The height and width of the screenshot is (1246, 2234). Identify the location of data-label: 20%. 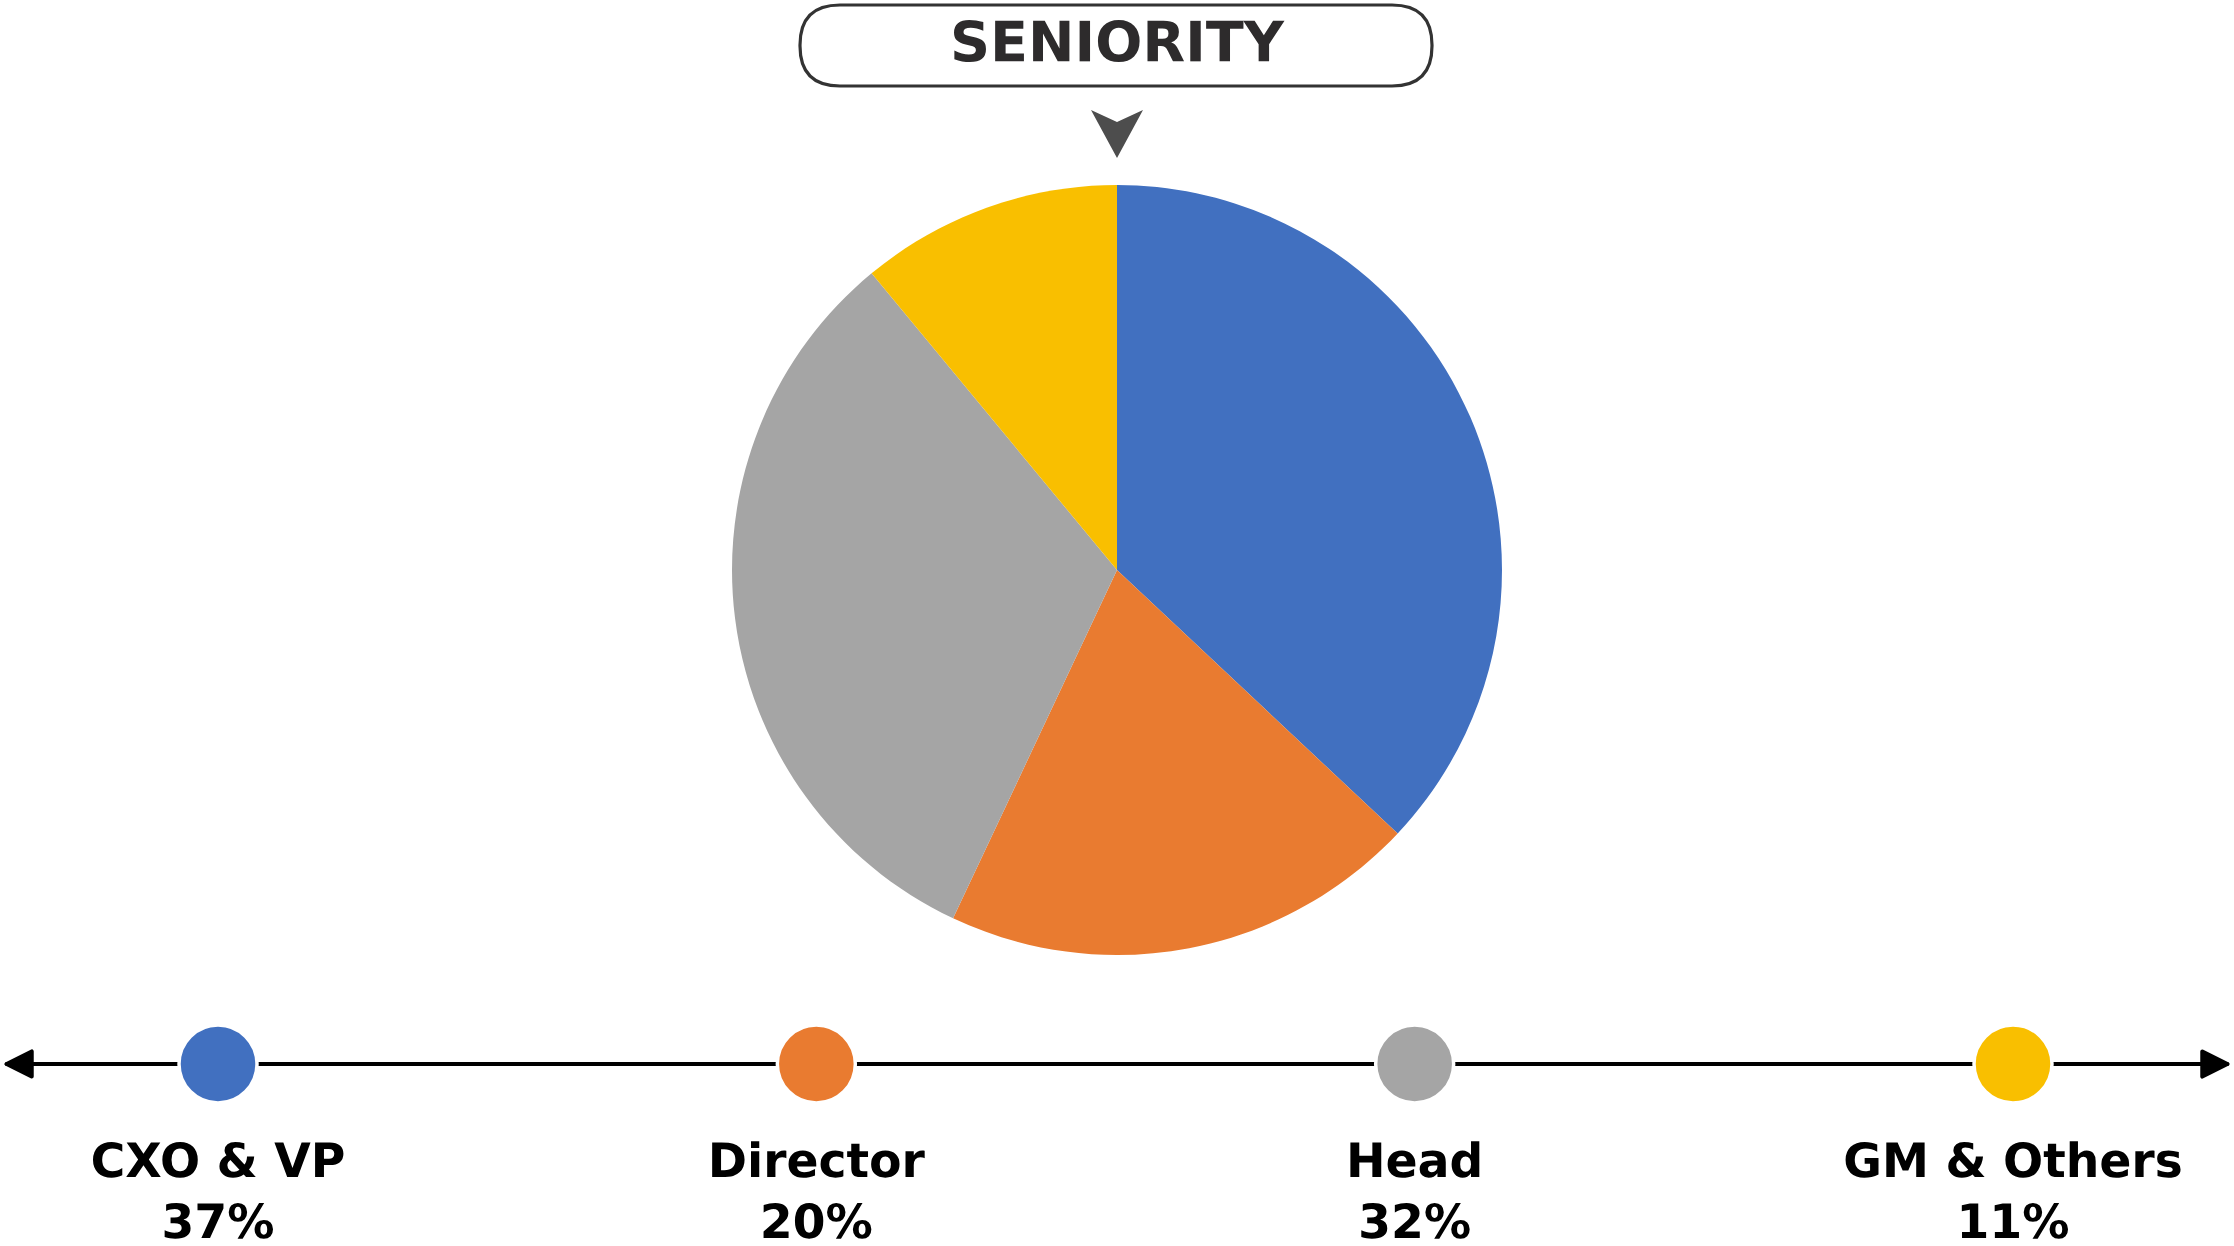
(817, 1220).